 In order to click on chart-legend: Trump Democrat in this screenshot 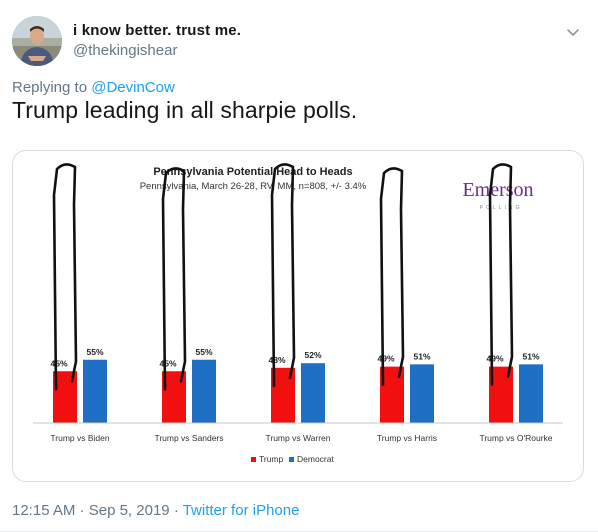, I will do `click(292, 459)`.